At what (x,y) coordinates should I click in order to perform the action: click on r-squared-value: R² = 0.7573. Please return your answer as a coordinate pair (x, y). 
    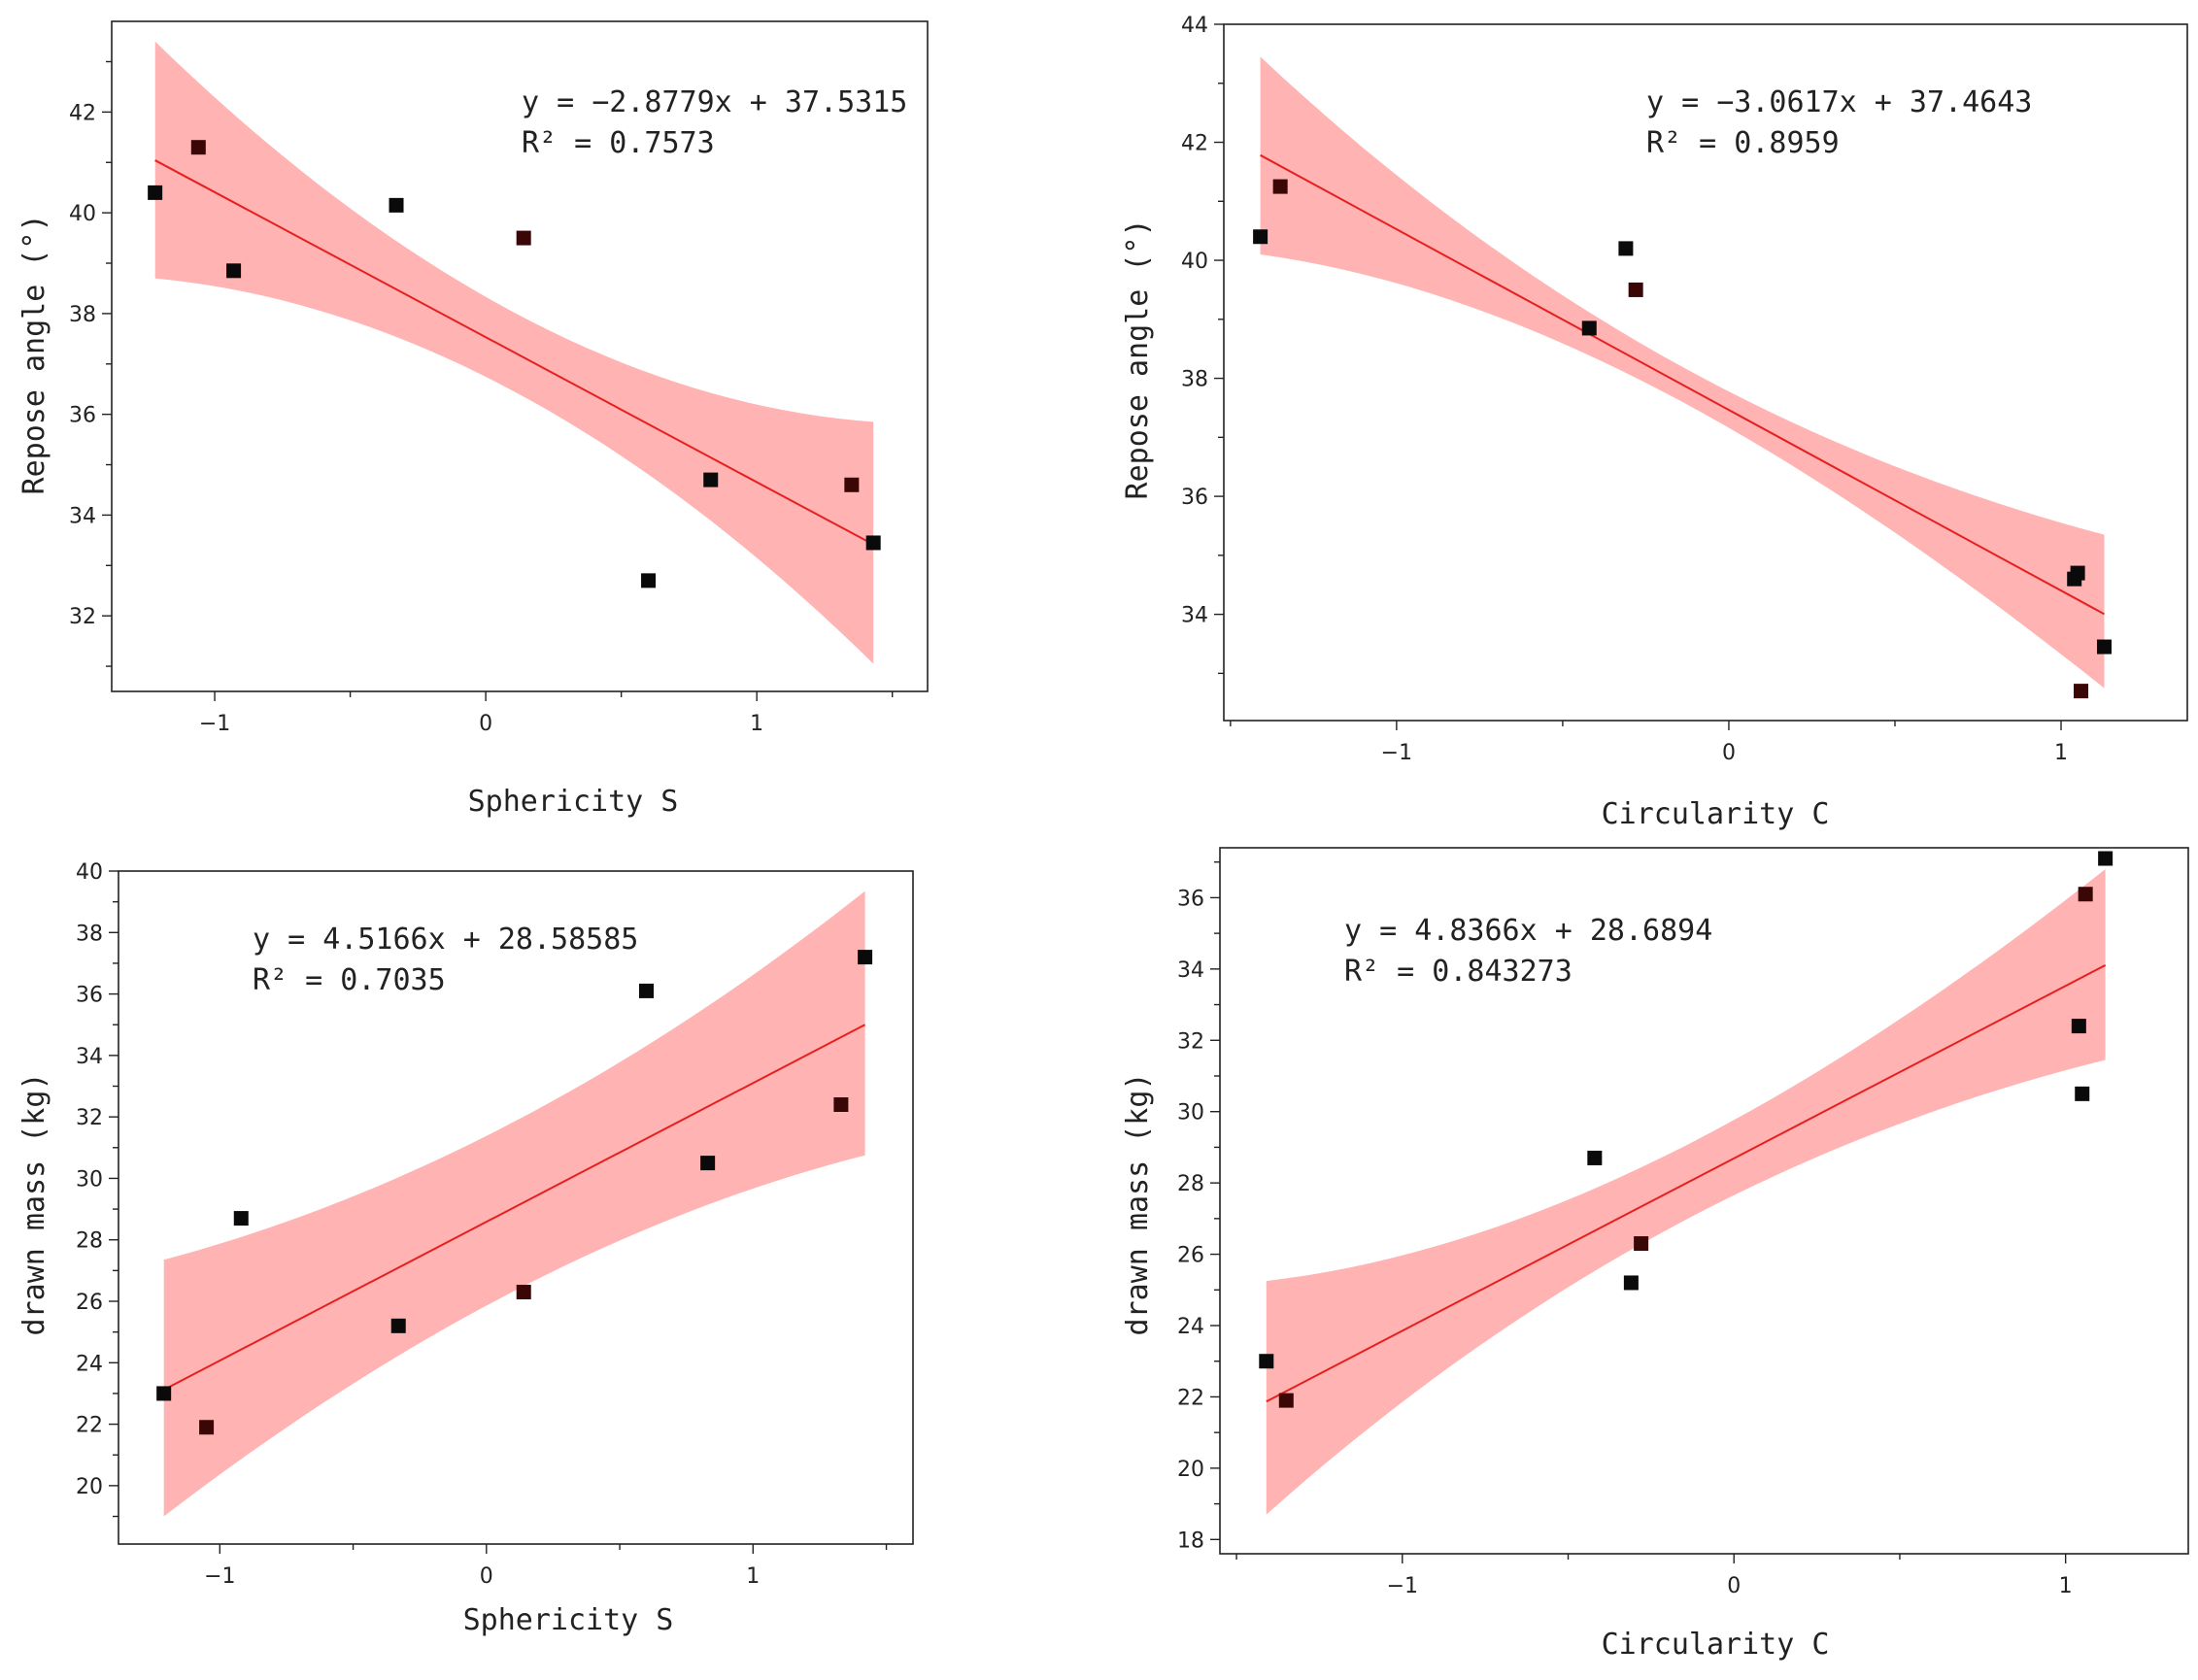
    Looking at the image, I should click on (618, 143).